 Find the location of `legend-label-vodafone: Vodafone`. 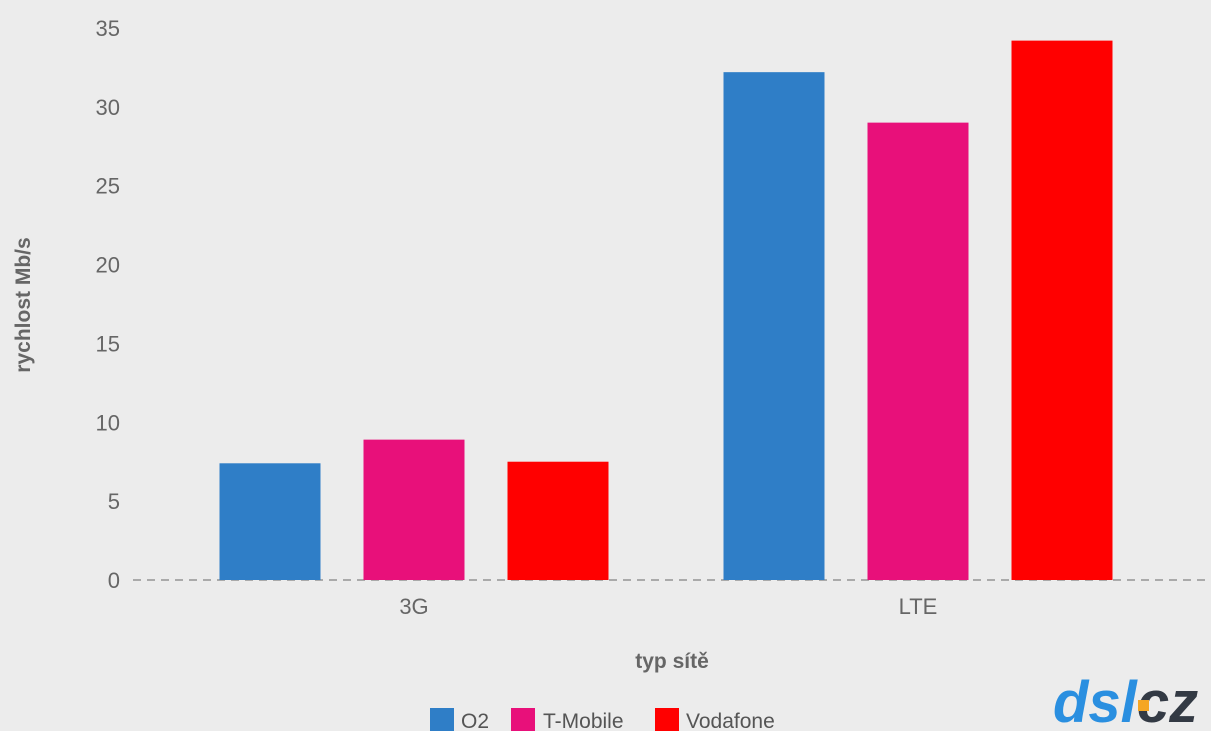

legend-label-vodafone: Vodafone is located at coordinates (730, 720).